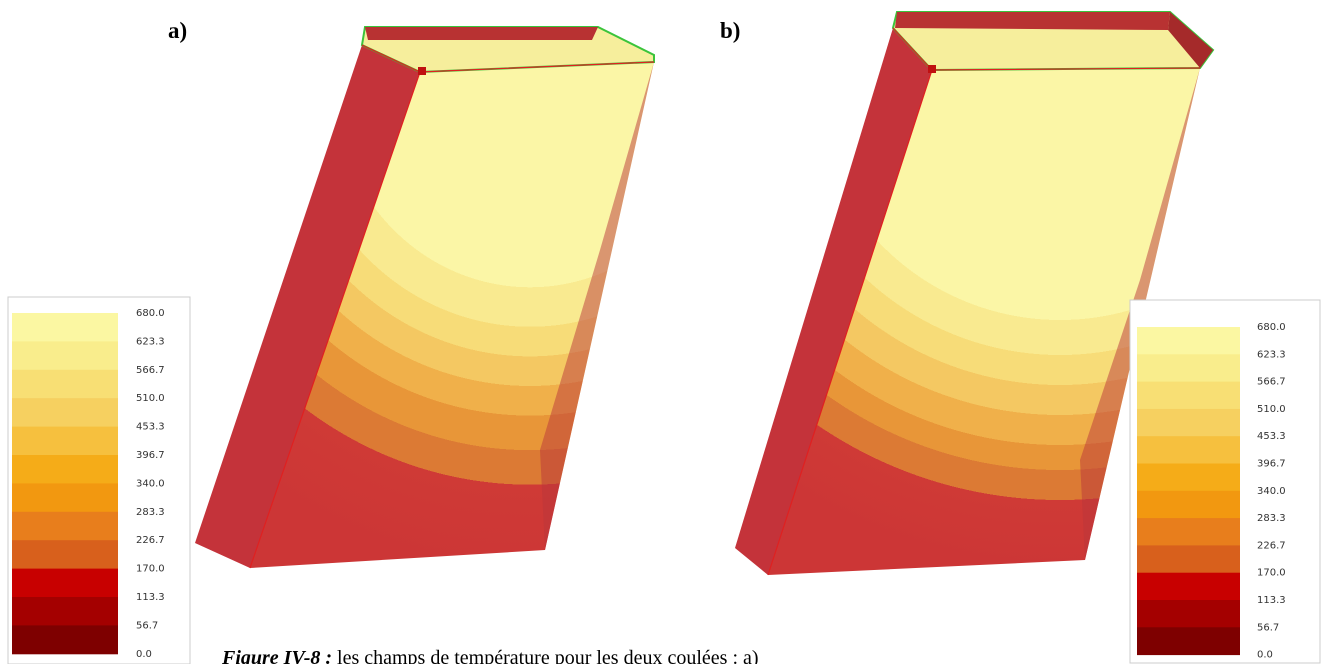  I want to click on shade, so click(597, 306).